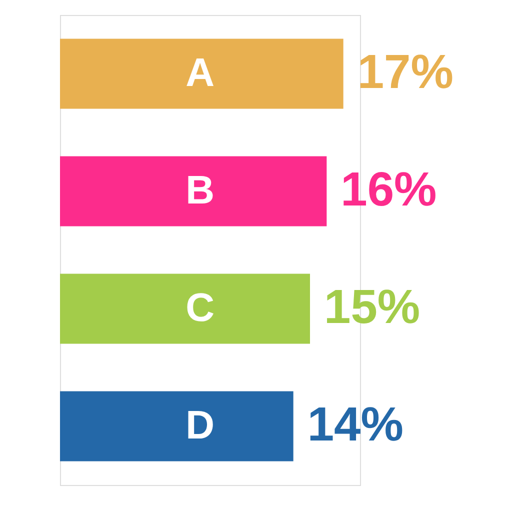 The height and width of the screenshot is (512, 512). Describe the element at coordinates (388, 189) in the screenshot. I see `data-label: 16%` at that location.